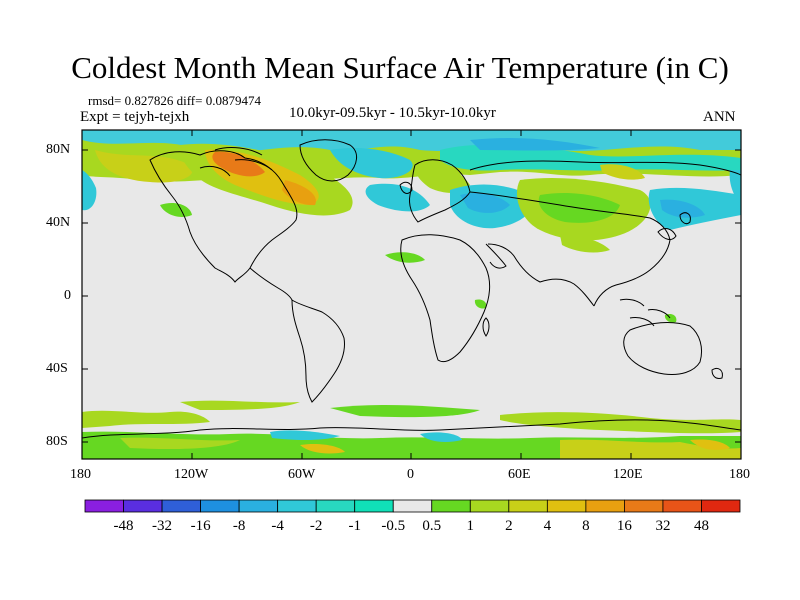 The width and height of the screenshot is (800, 600). Describe the element at coordinates (135, 117) in the screenshot. I see `experiment-label: Expt = tejyh-tejxh` at that location.